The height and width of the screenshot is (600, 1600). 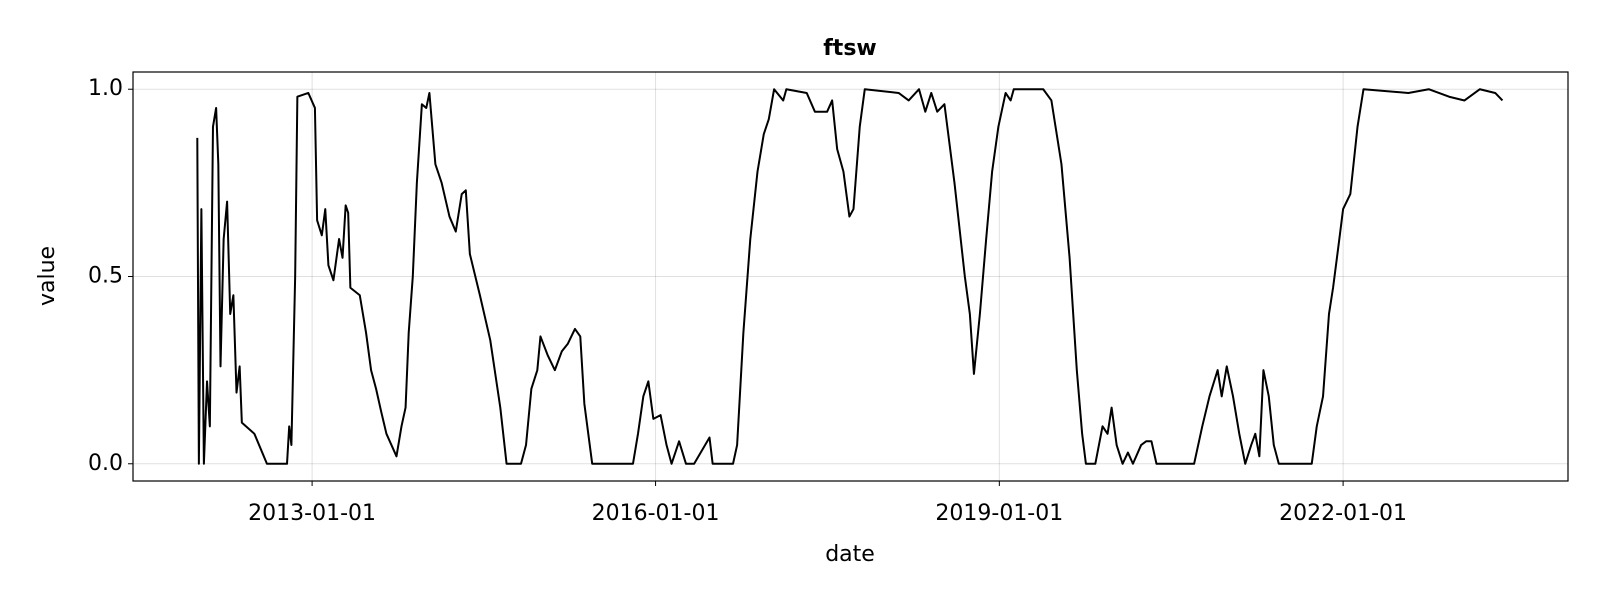 I want to click on x-tick-label: 2019-01-01, so click(x=999, y=513).